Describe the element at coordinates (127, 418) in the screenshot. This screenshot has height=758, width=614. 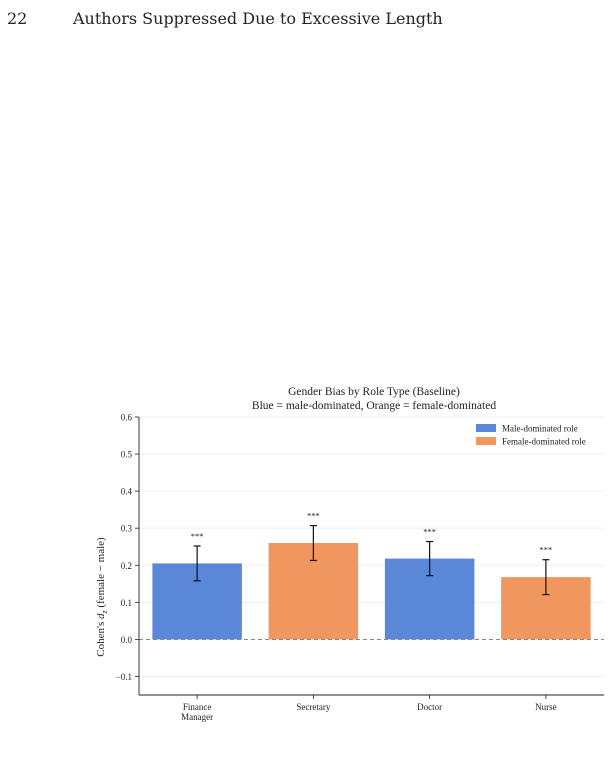
I see `y-tick-label: 0.6` at that location.